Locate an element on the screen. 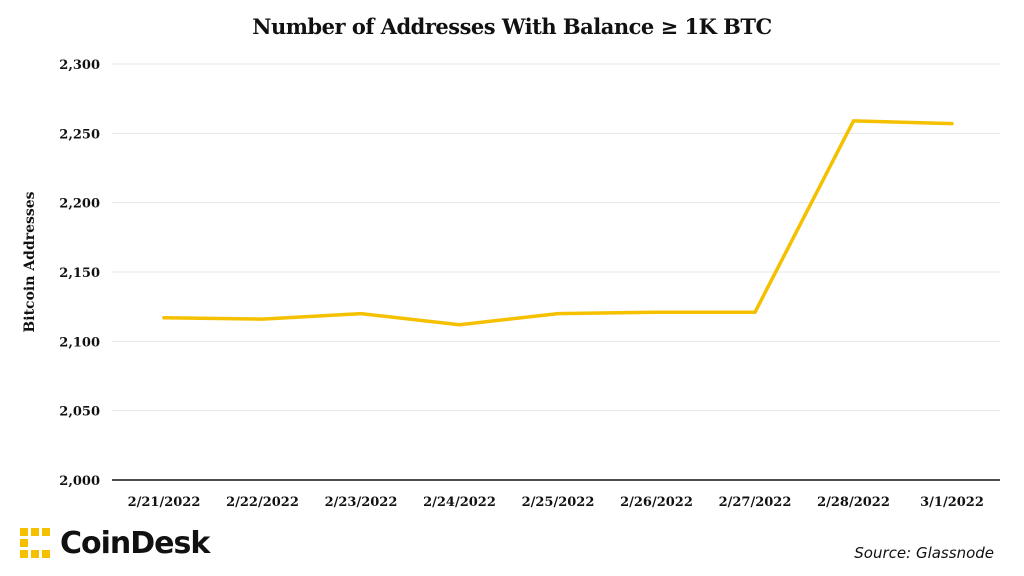  y-tick-label: 2,150 is located at coordinates (79, 273).